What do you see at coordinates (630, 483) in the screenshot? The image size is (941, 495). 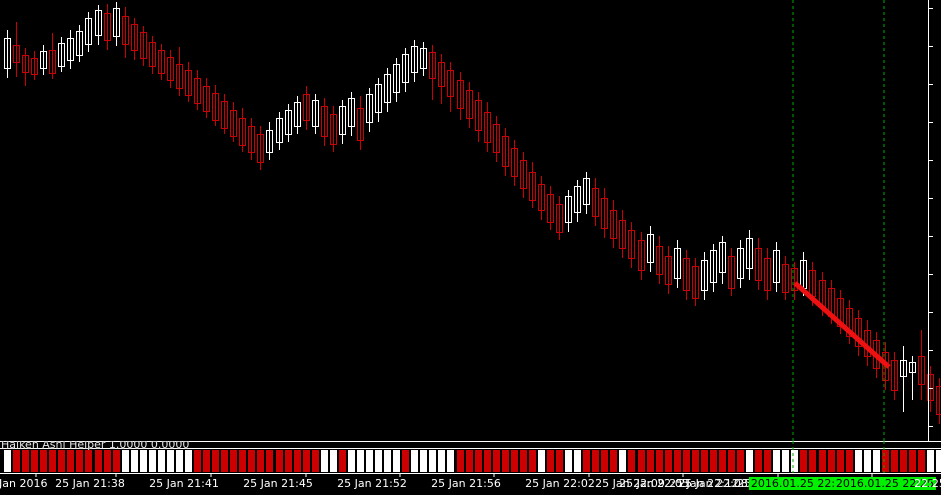 I see `time-axis-label: 25 Jan 22:09` at bounding box center [630, 483].